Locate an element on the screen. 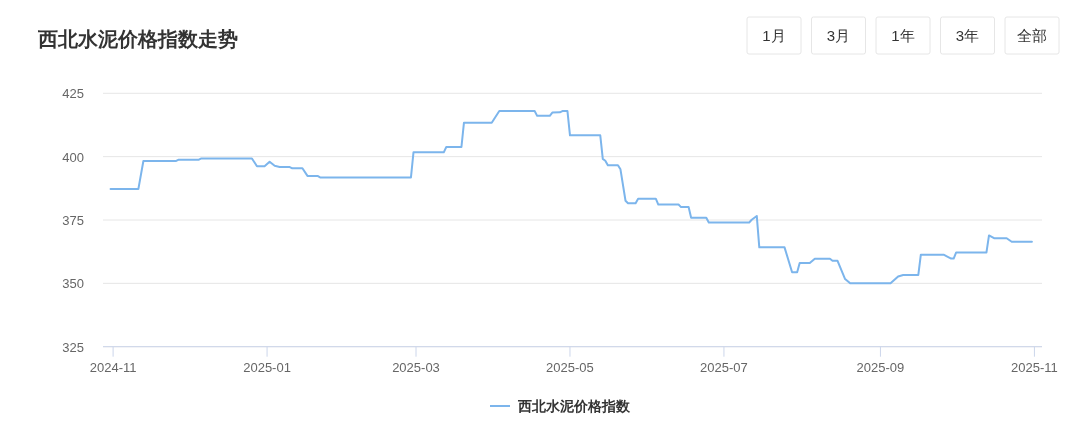 The height and width of the screenshot is (432, 1080). x-tick-label: 2025-09 is located at coordinates (880, 367).